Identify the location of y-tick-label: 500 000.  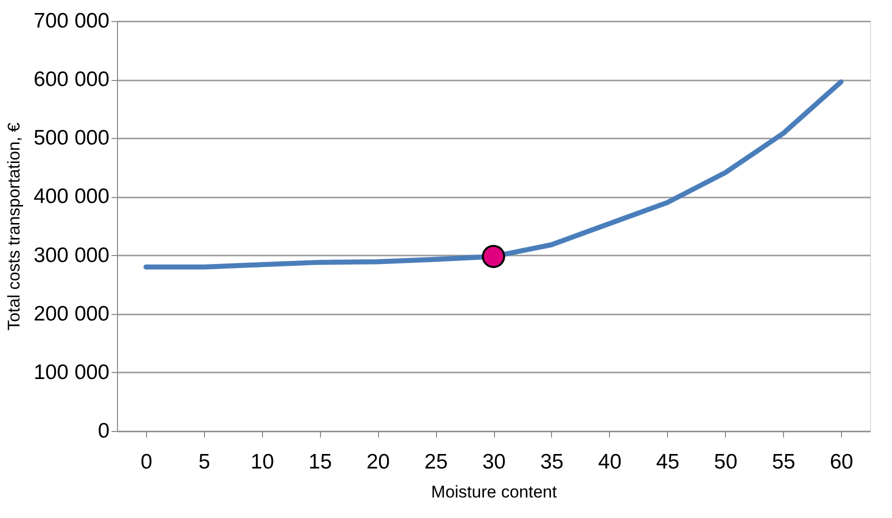
(72, 138).